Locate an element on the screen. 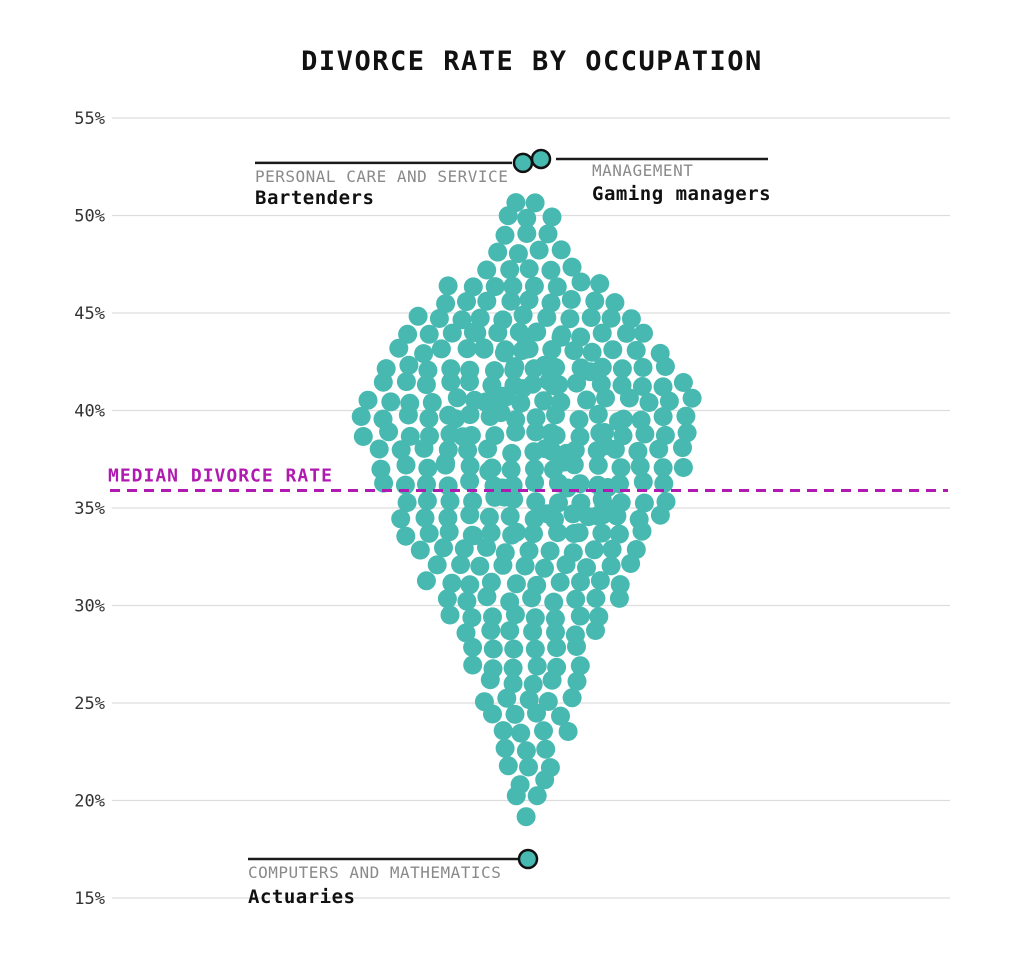 This screenshot has height=953, width=1024. y-tick-label: 40% is located at coordinates (89, 412).